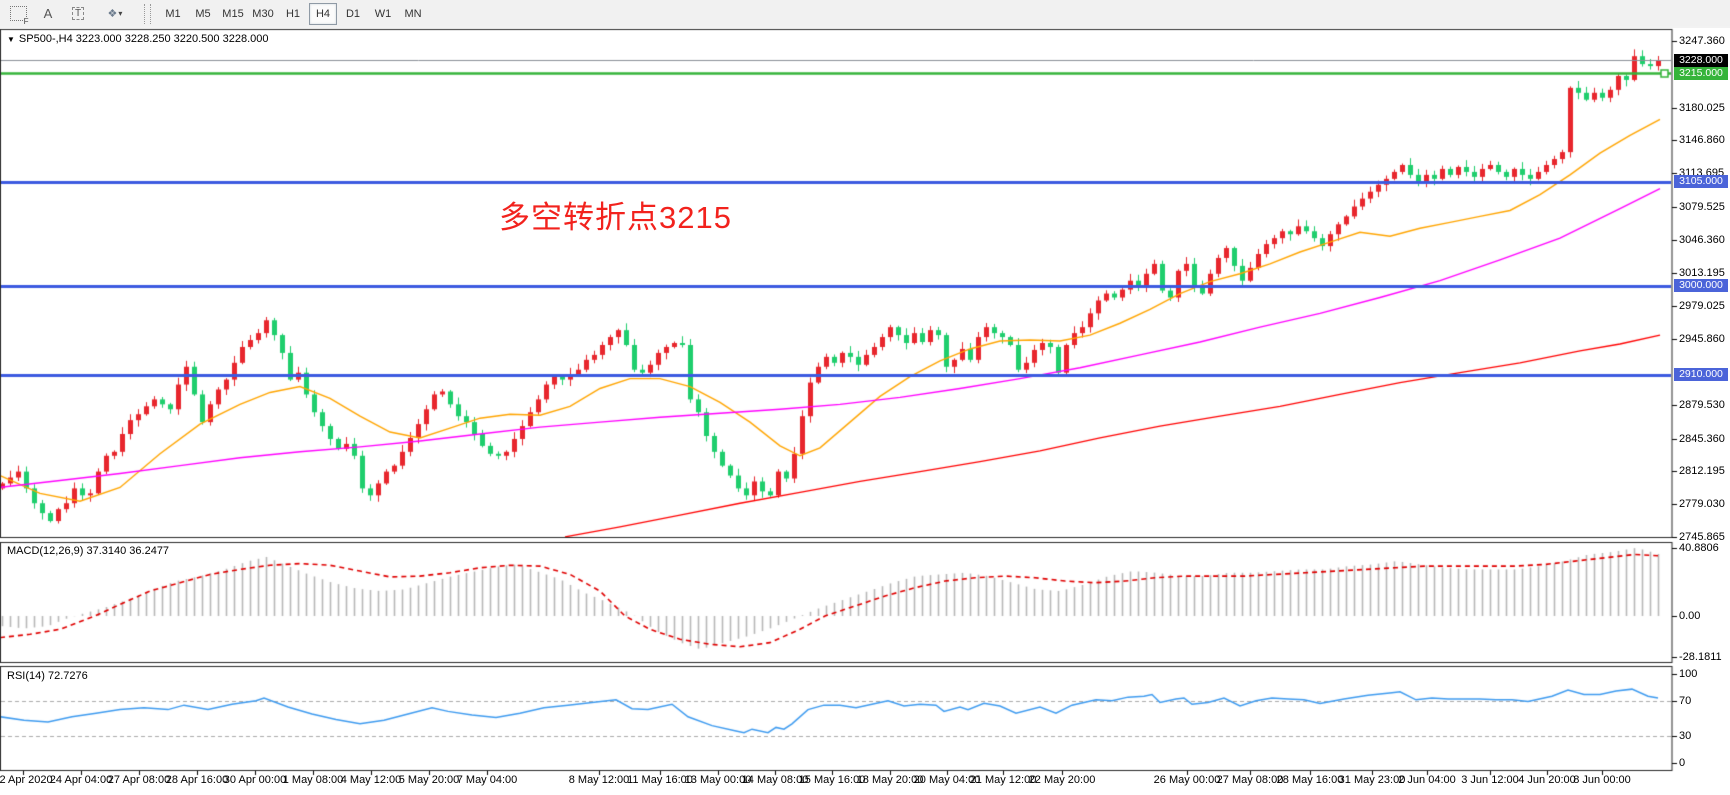 The width and height of the screenshot is (1730, 795). What do you see at coordinates (660, 780) in the screenshot?
I see `time-axis-label: 11 May 16:00` at bounding box center [660, 780].